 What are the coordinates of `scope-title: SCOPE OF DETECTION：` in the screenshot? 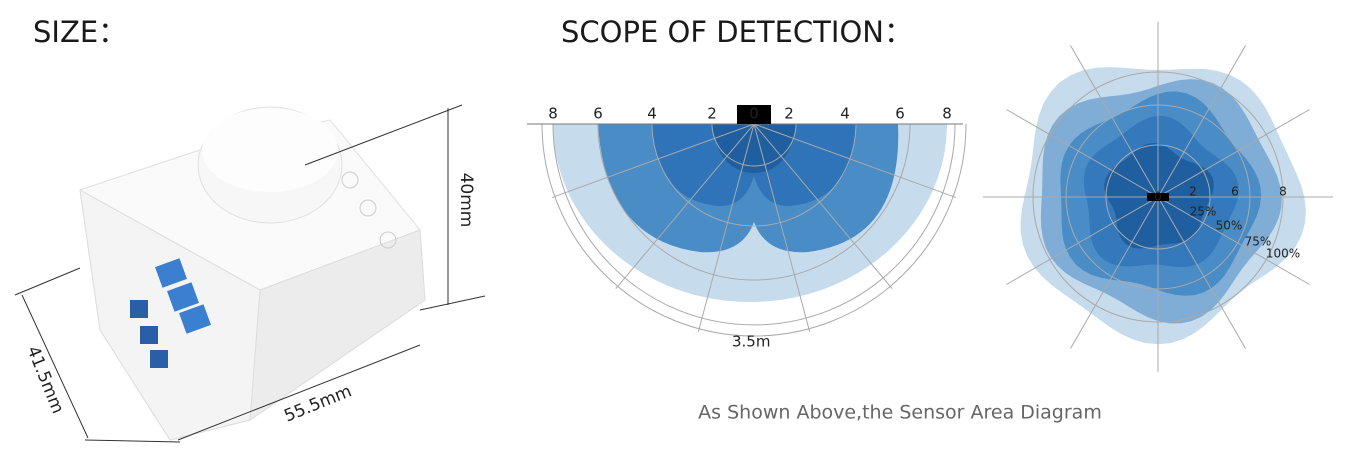 It's located at (737, 32).